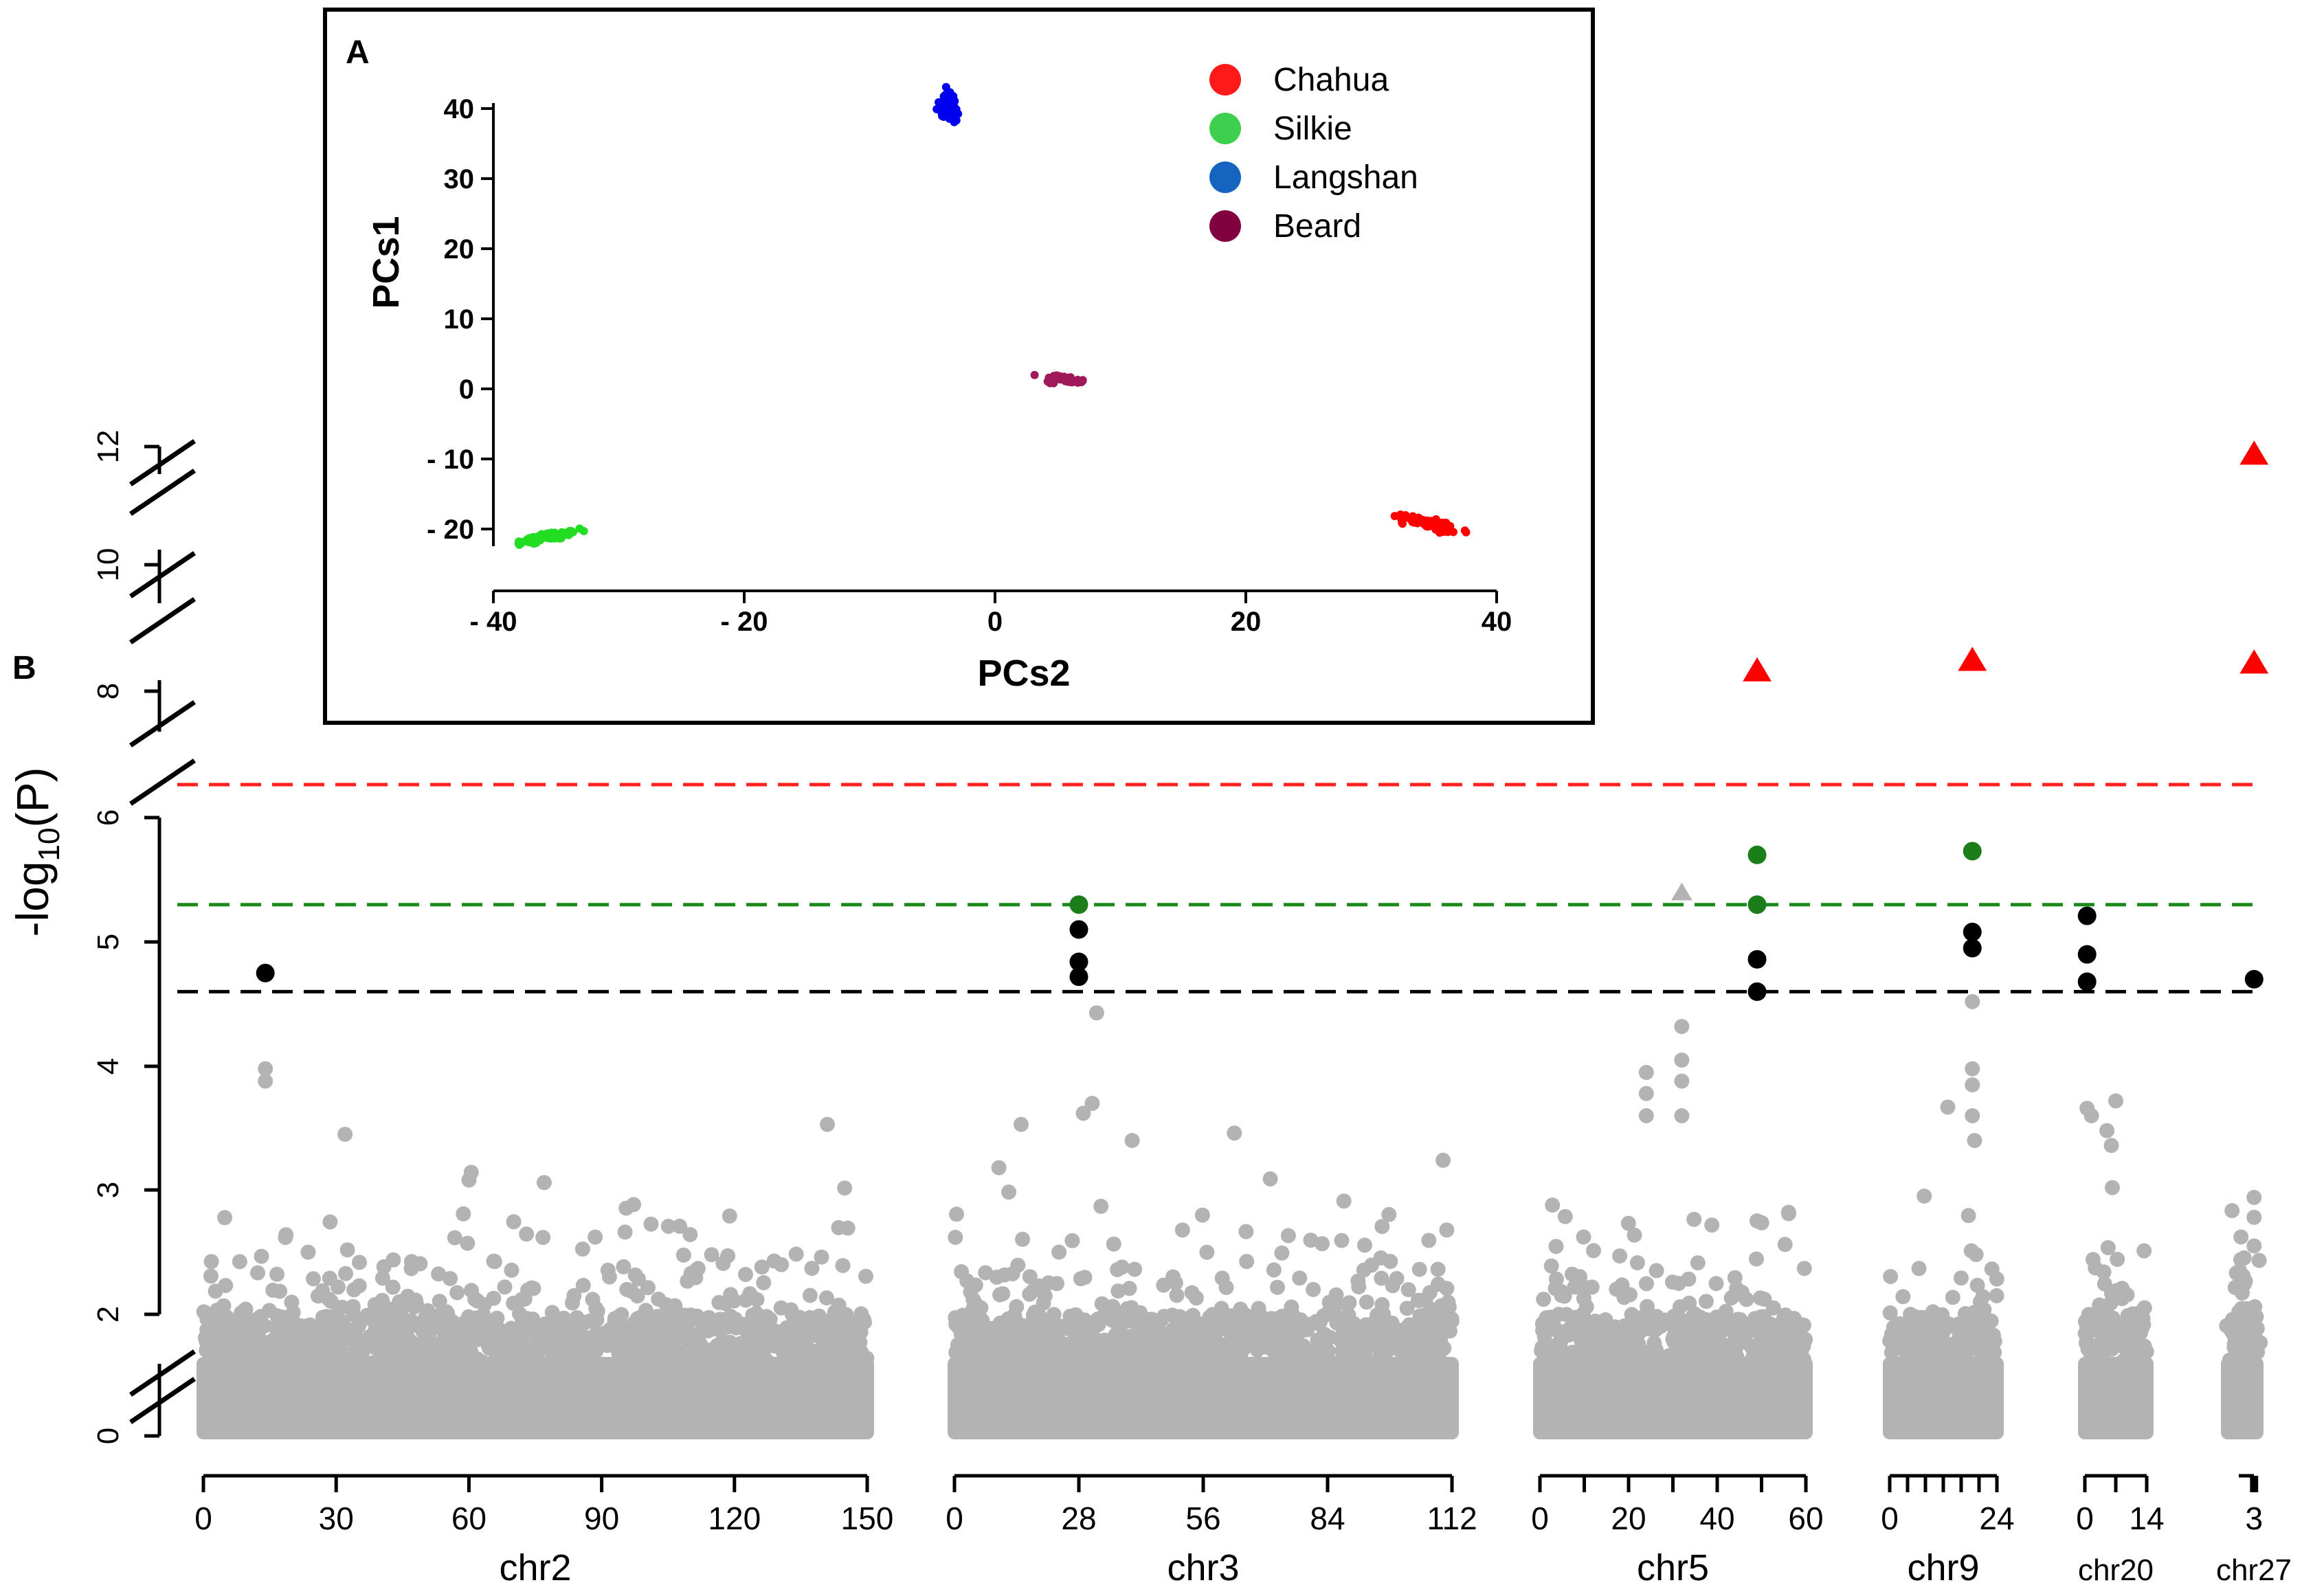 This screenshot has height=1596, width=2302. Describe the element at coordinates (1317, 227) in the screenshot. I see `legend-label-beard: Beard` at that location.